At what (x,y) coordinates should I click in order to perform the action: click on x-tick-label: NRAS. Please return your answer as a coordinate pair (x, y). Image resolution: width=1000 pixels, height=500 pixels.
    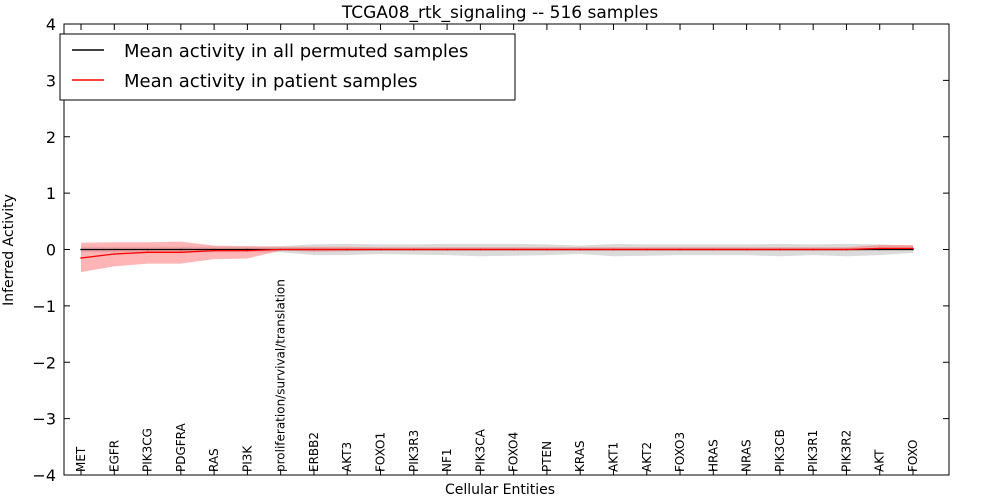
    Looking at the image, I should click on (747, 455).